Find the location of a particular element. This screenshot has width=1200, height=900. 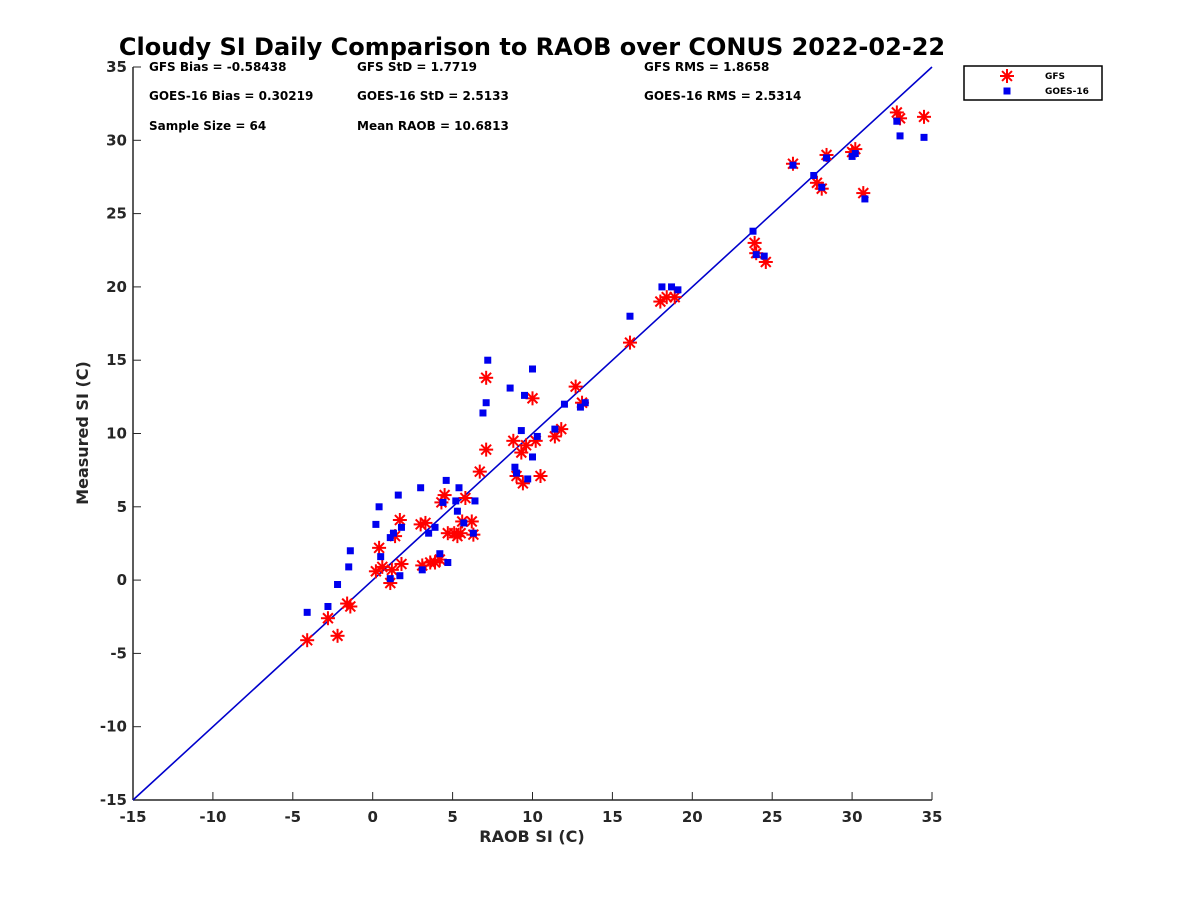

stat-gfs-std: GFS StD = 1.7719 is located at coordinates (417, 67).